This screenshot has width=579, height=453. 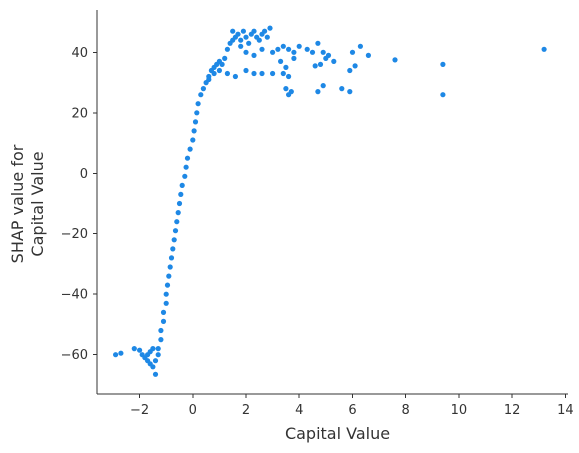 What do you see at coordinates (79, 53) in the screenshot?
I see `y-tick-label: 40` at bounding box center [79, 53].